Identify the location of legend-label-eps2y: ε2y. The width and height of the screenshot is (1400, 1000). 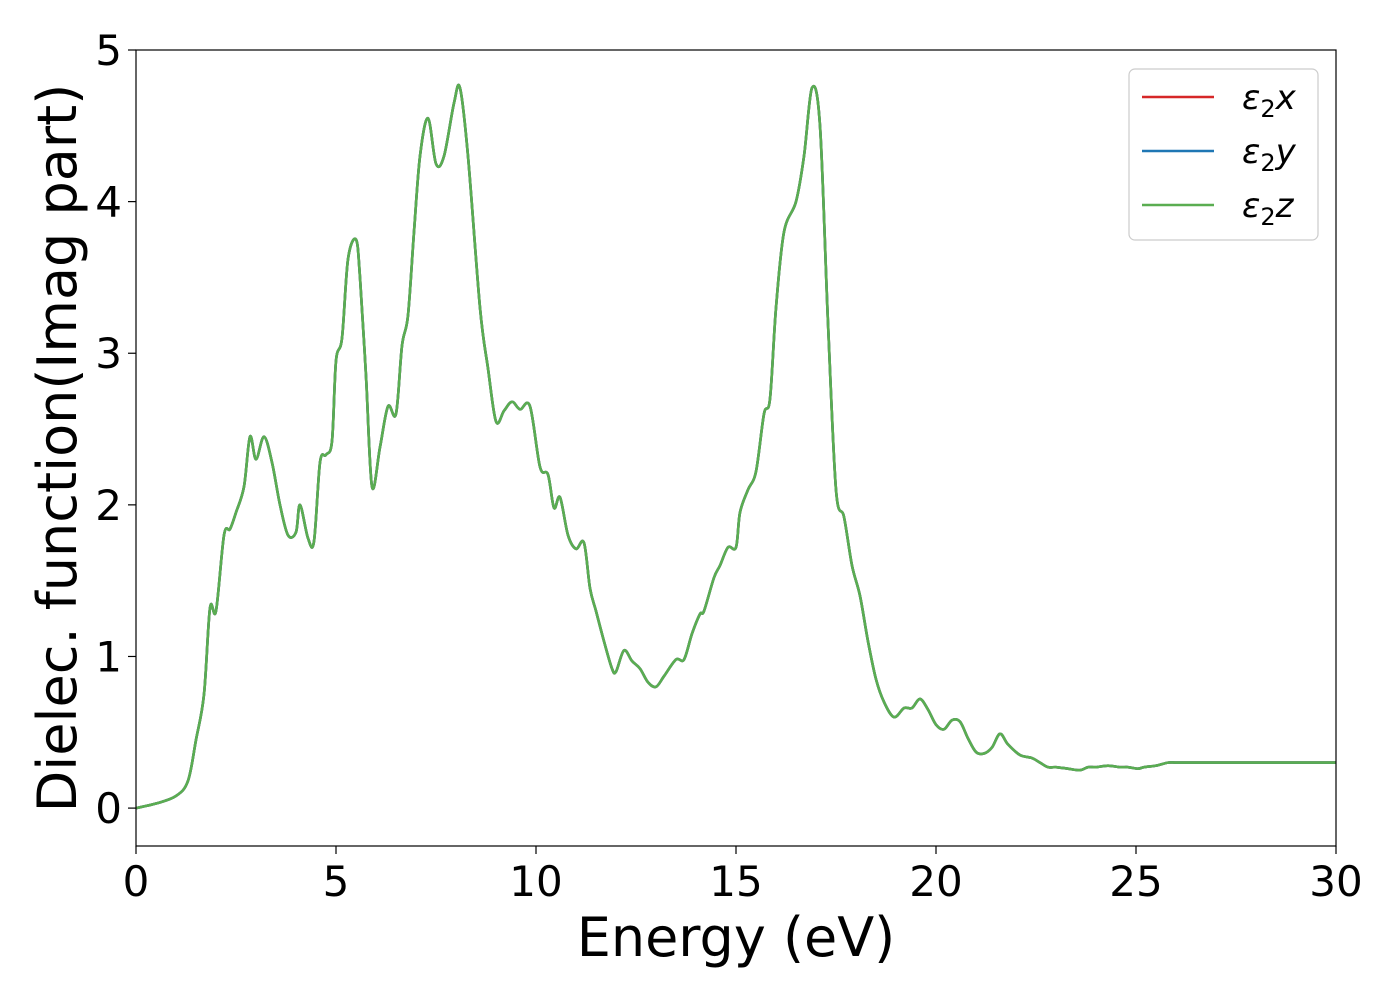
(1269, 154).